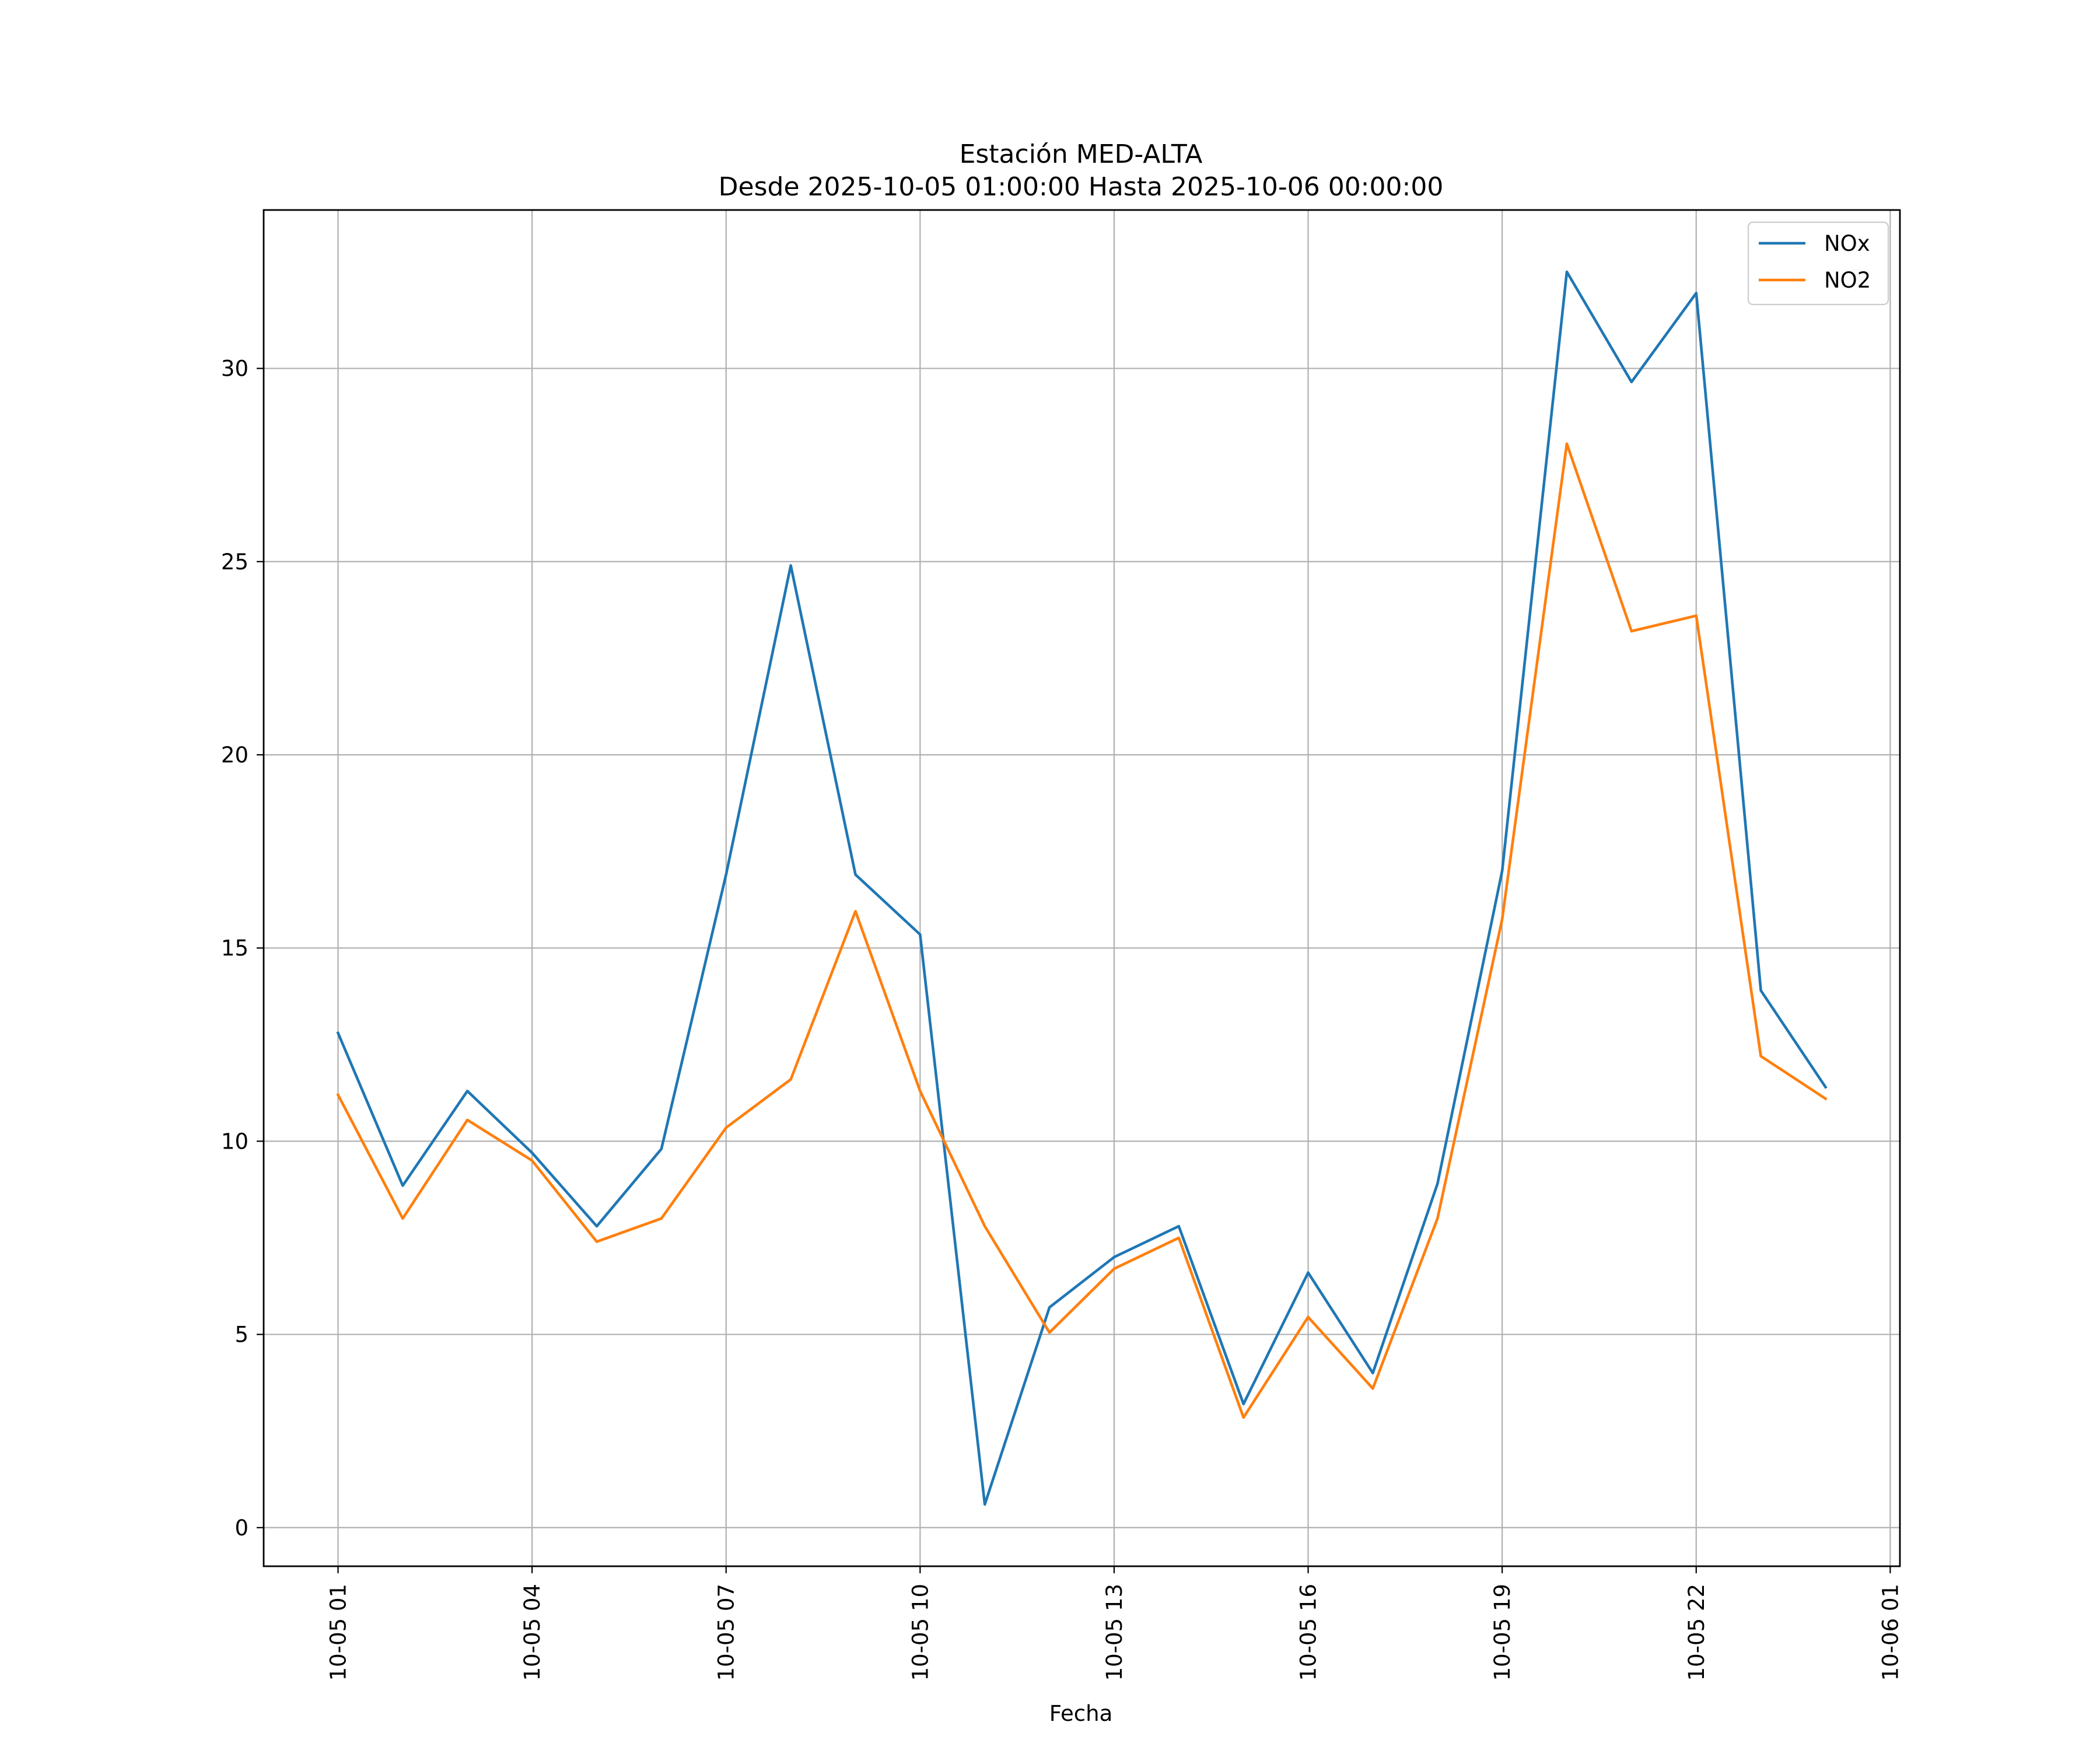  I want to click on x-tick-label: 10-05 13, so click(1114, 1632).